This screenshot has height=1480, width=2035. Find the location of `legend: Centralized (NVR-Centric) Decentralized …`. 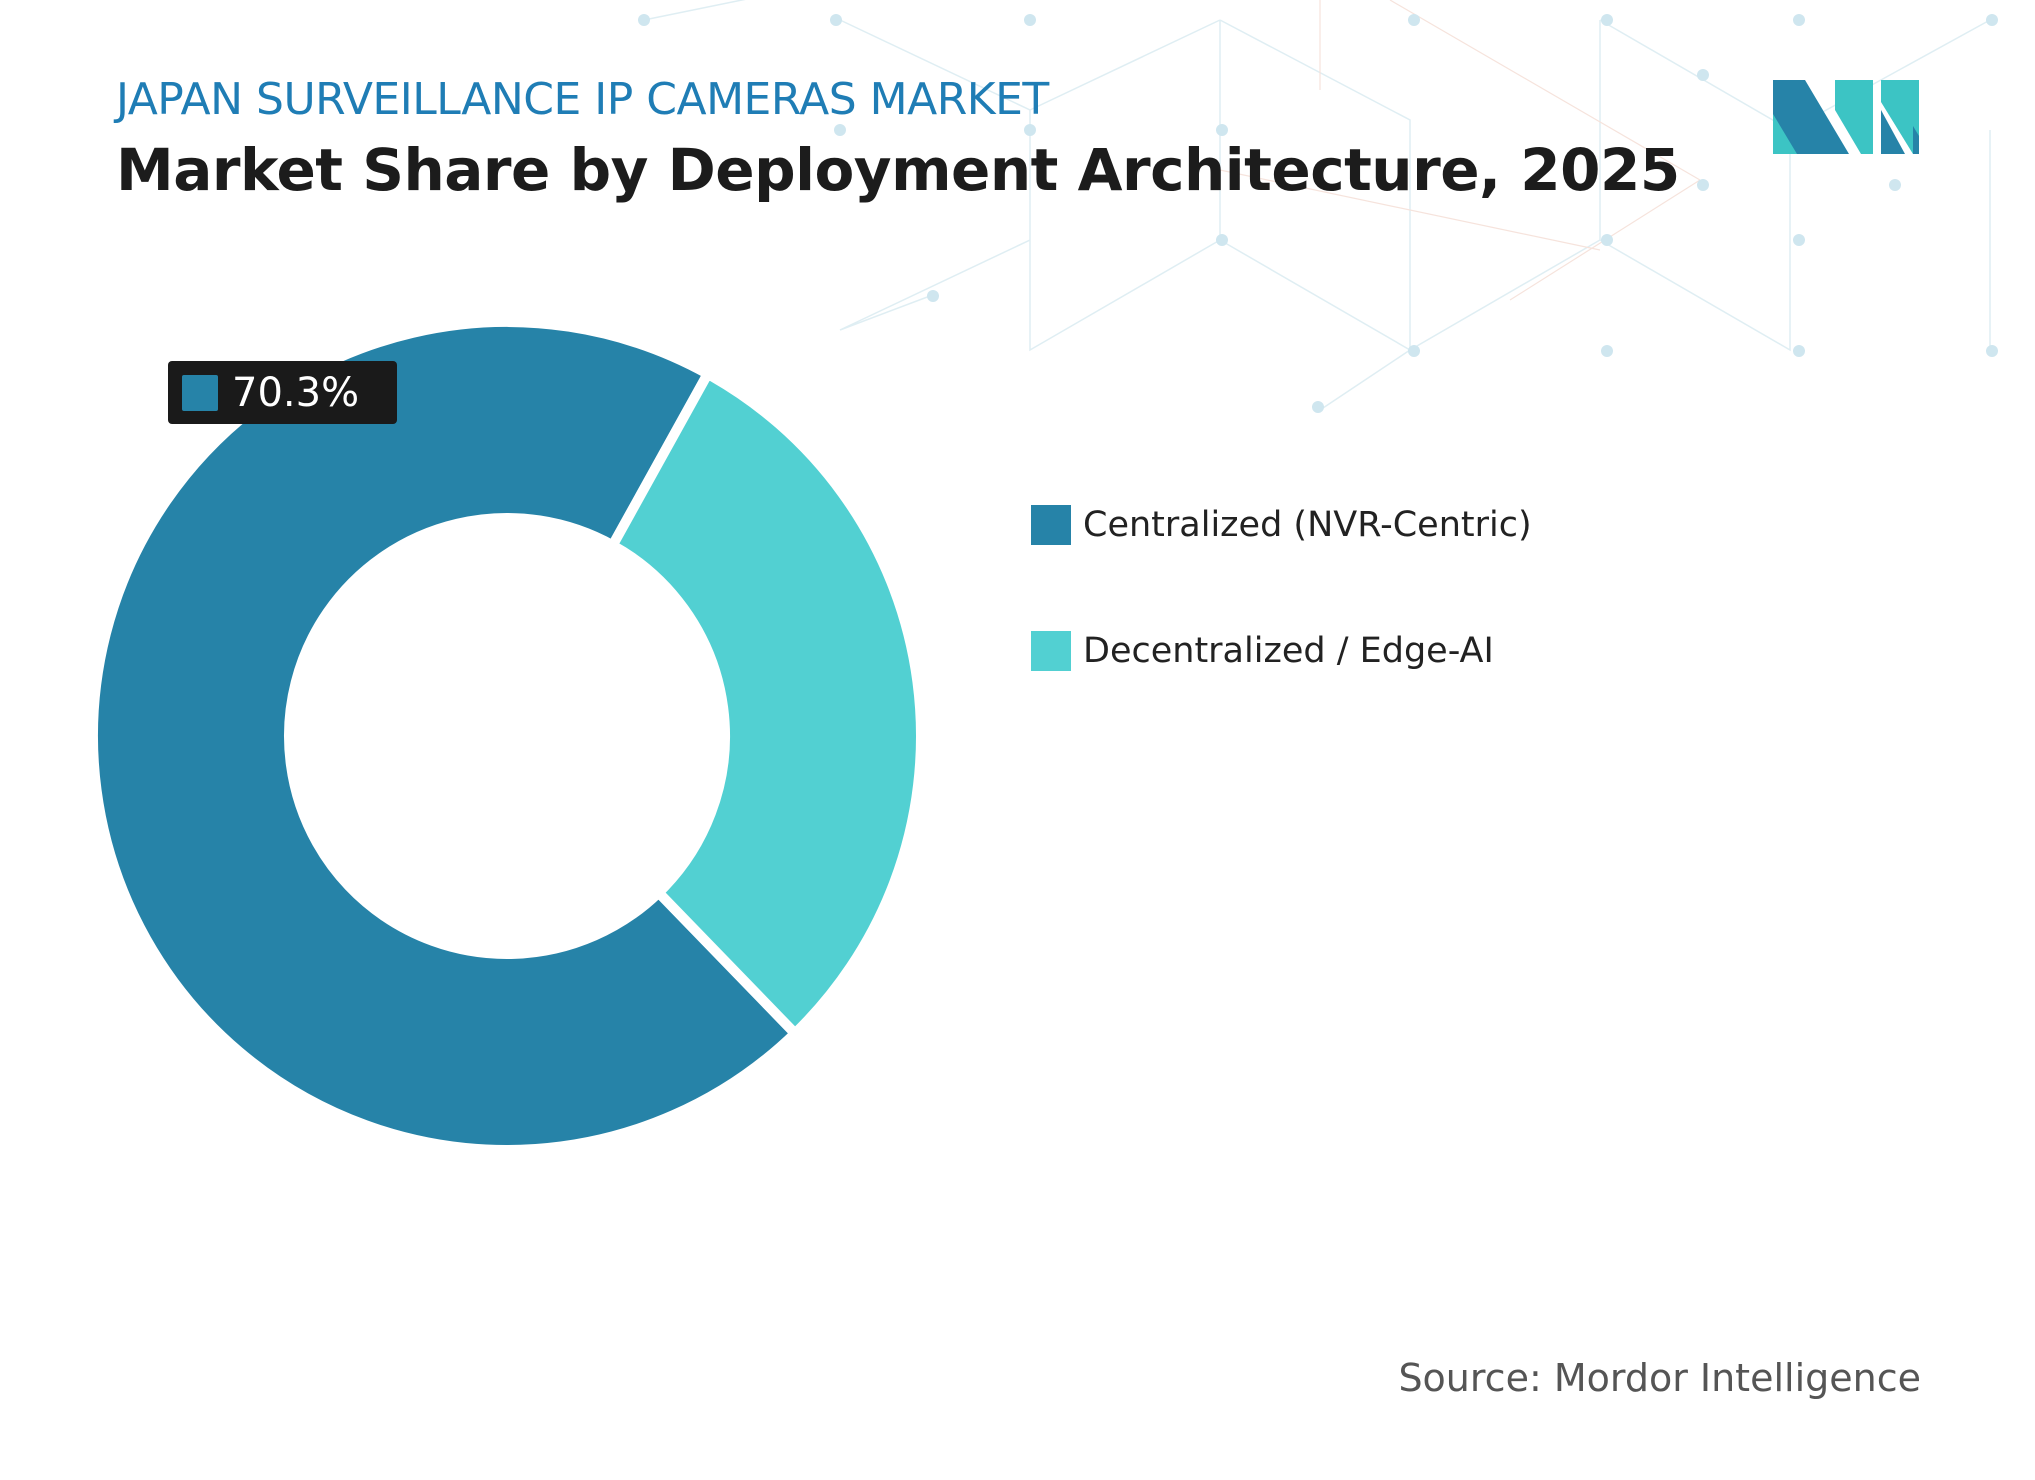

legend: Centralized (NVR-Centric) Decentralized … is located at coordinates (1281, 626).